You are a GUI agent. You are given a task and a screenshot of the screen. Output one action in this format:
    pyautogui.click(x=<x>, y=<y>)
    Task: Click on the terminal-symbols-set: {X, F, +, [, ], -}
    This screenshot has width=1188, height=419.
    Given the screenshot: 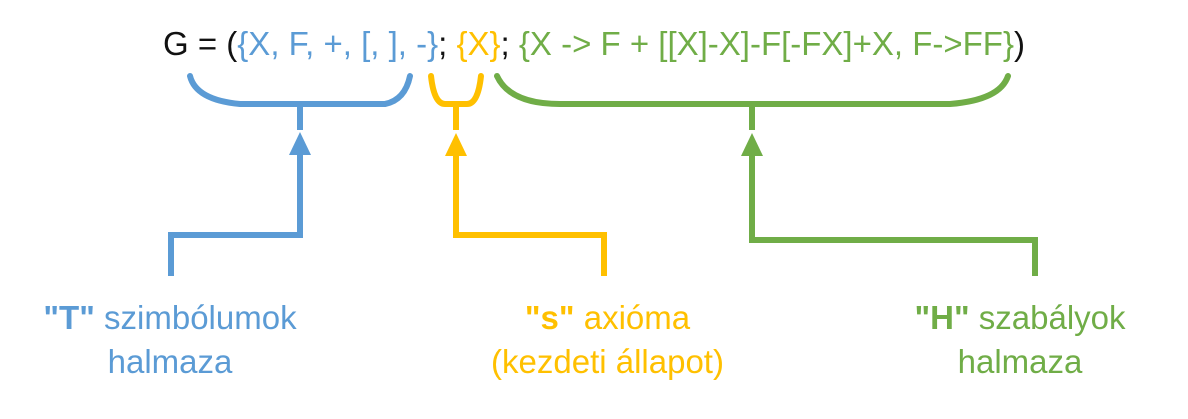 What is the action you would take?
    pyautogui.click(x=338, y=43)
    